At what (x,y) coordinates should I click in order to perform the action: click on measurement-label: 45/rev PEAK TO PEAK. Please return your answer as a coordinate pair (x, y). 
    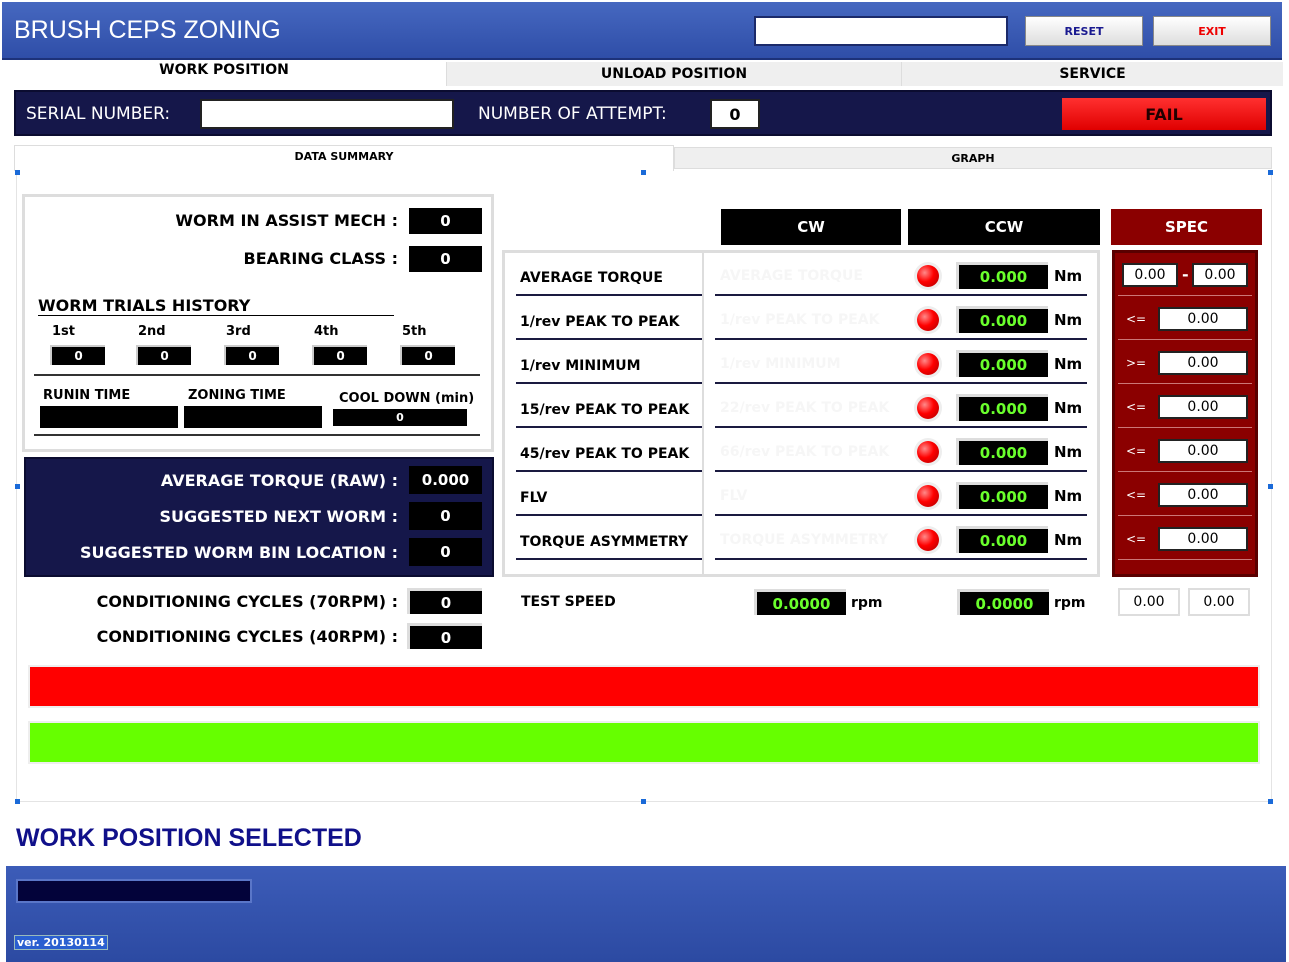
    Looking at the image, I should click on (605, 454).